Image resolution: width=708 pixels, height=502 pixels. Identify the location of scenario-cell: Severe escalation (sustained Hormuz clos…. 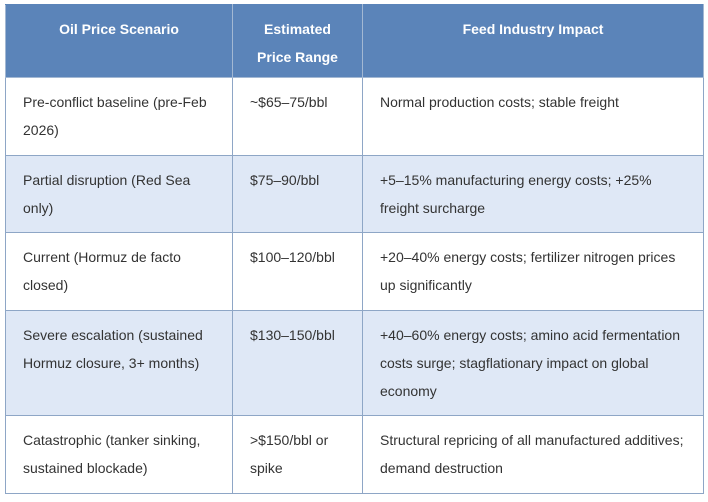
(119, 363).